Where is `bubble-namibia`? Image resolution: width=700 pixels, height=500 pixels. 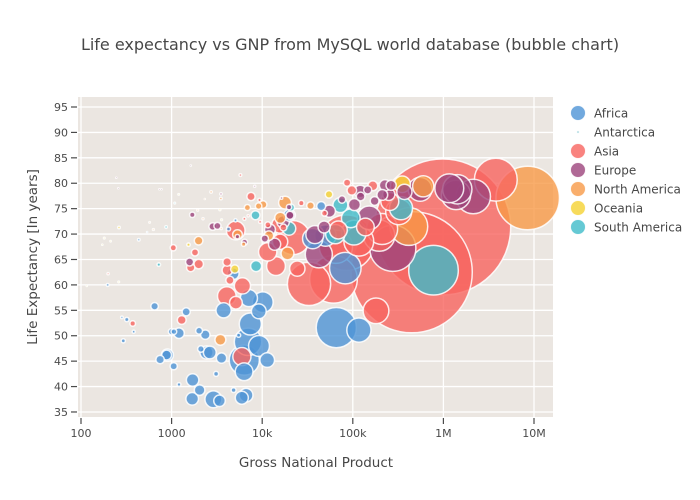 bubble-namibia is located at coordinates (216, 374).